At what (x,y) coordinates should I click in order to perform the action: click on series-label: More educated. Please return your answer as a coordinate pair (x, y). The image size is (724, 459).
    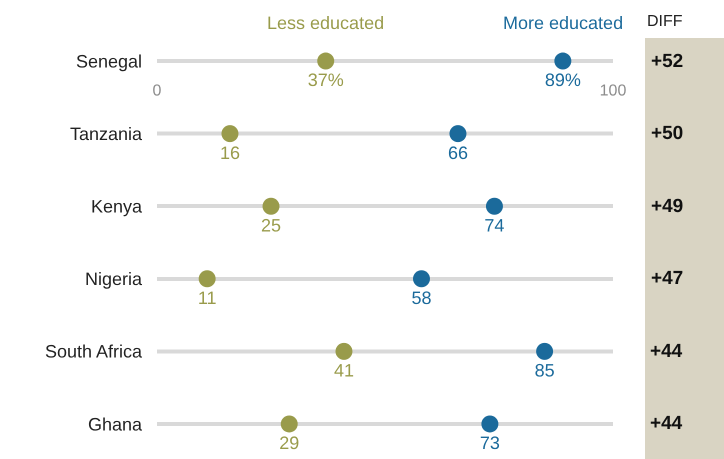
    Looking at the image, I should click on (563, 23).